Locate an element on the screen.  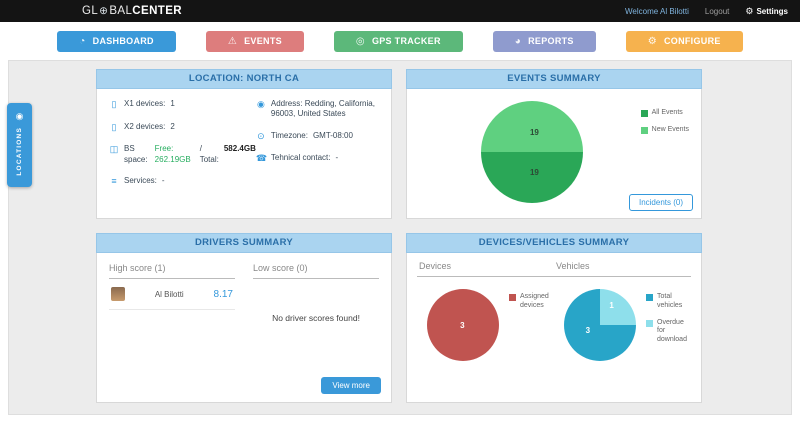
legend-new-events: New Events is located at coordinates (664, 130).